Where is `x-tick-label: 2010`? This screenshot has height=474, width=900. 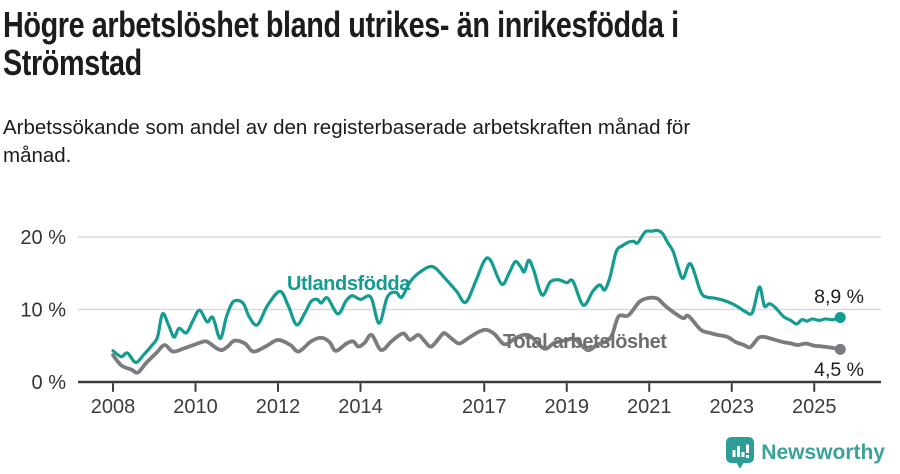 x-tick-label: 2010 is located at coordinates (195, 407).